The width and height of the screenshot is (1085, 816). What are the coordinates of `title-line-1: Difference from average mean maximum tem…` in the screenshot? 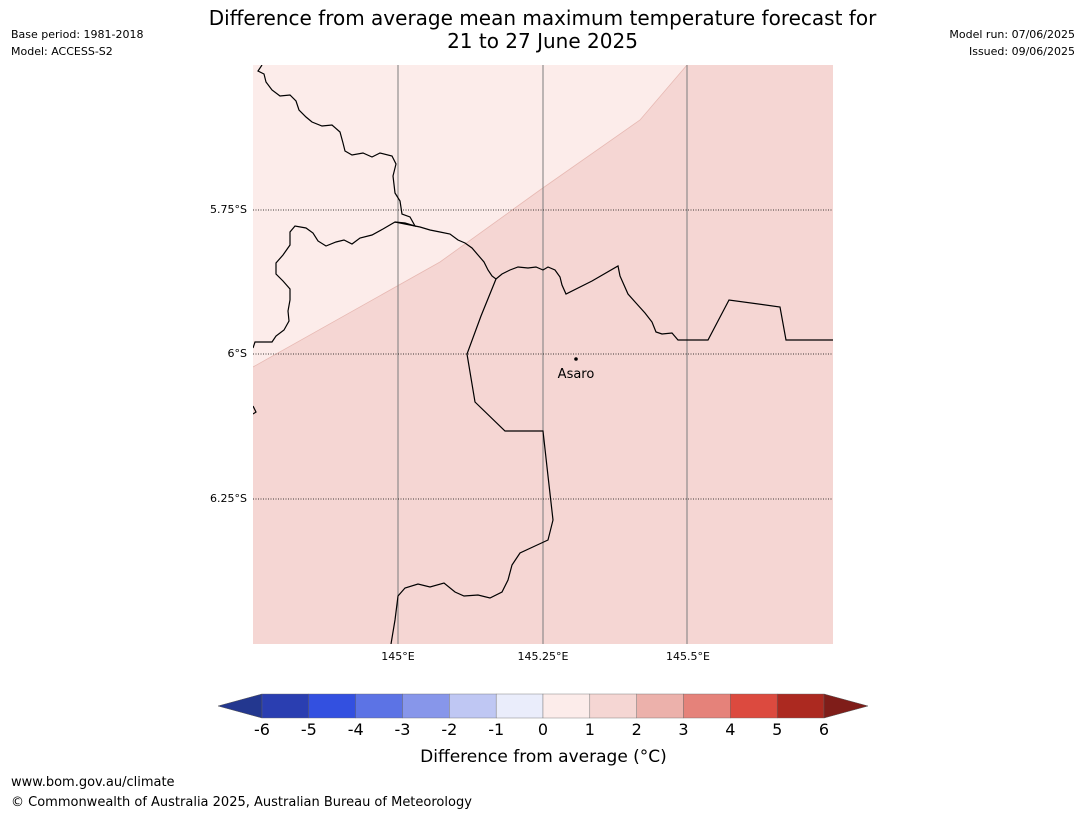 It's located at (542, 18).